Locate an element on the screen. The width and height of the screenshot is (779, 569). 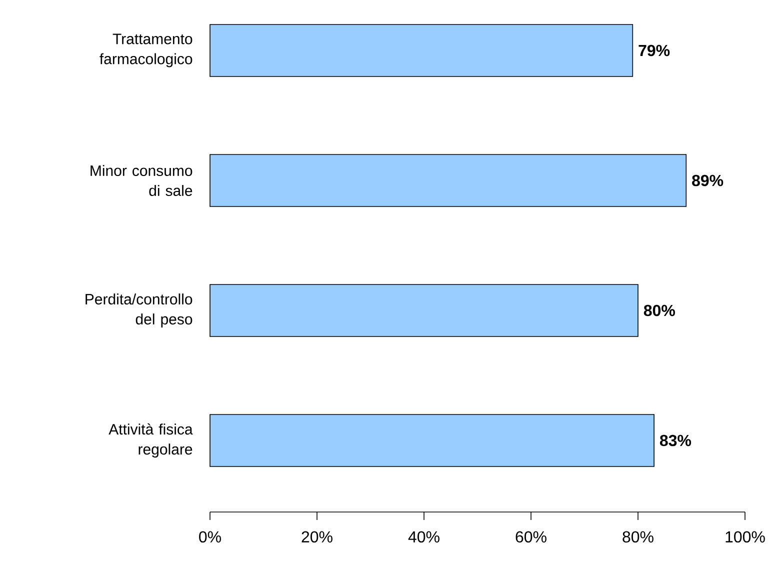
x-tick-label: 0% is located at coordinates (210, 537).